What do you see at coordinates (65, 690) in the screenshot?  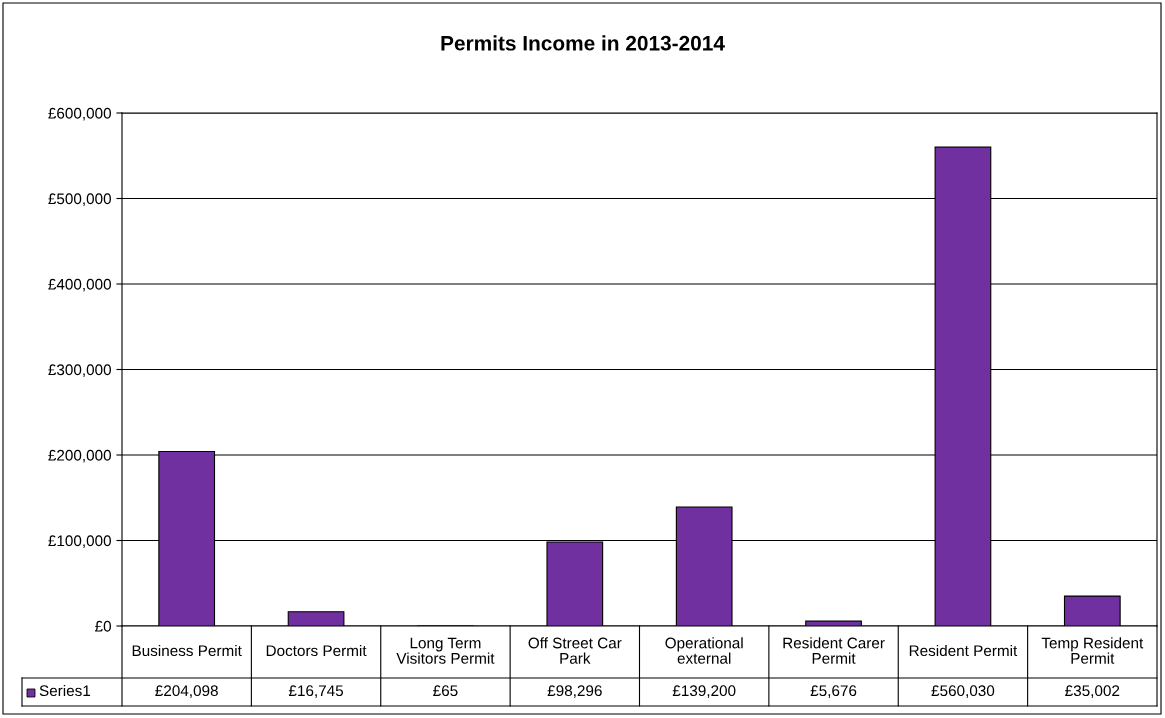 I see `legend-label: Series1` at bounding box center [65, 690].